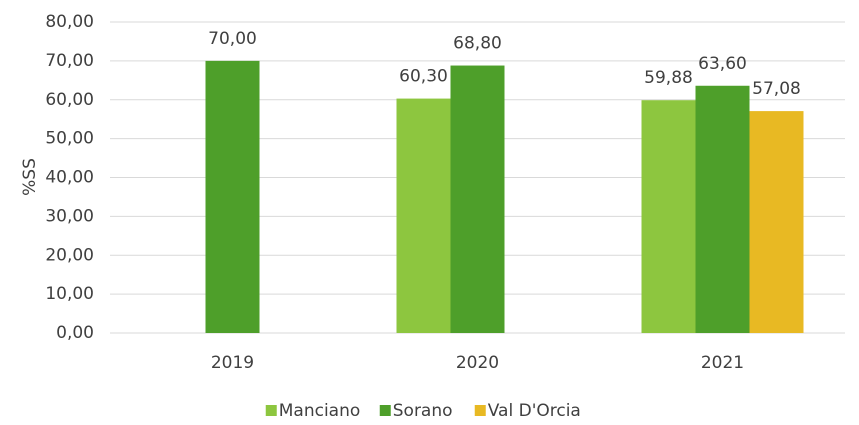 Image resolution: width=859 pixels, height=425 pixels. What do you see at coordinates (722, 64) in the screenshot?
I see `data-label: 63,60` at bounding box center [722, 64].